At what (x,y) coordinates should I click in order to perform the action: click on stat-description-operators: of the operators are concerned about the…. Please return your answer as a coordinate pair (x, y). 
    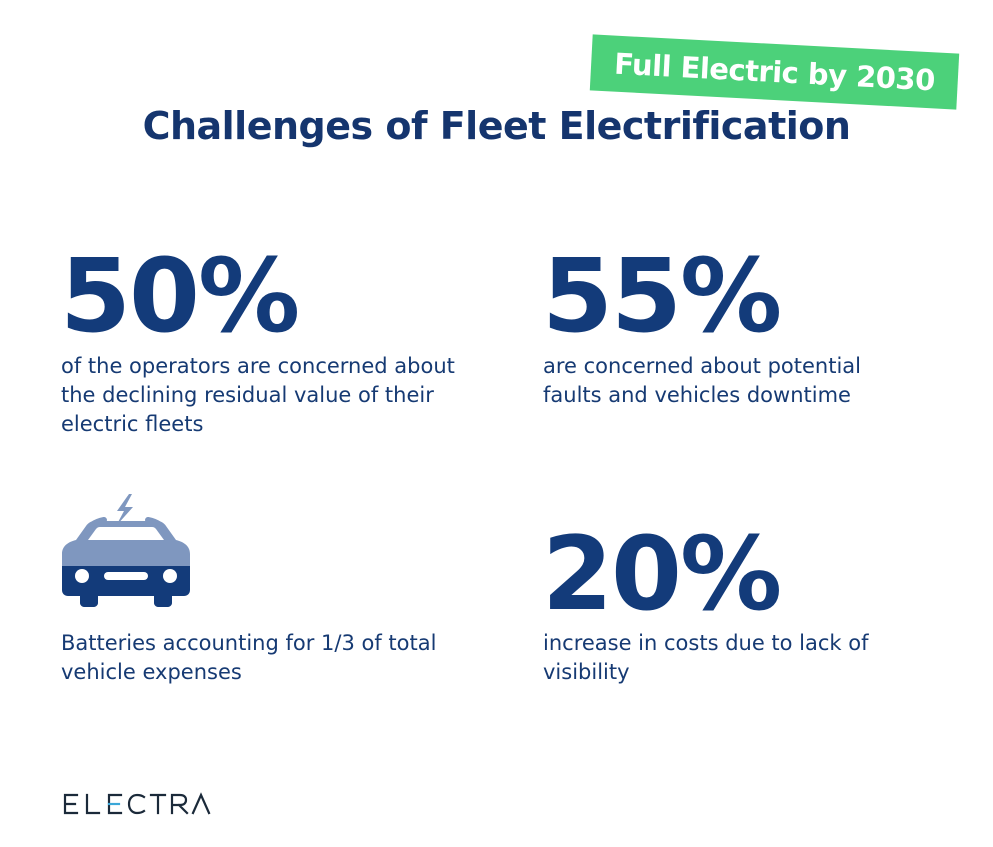
    Looking at the image, I should click on (258, 395).